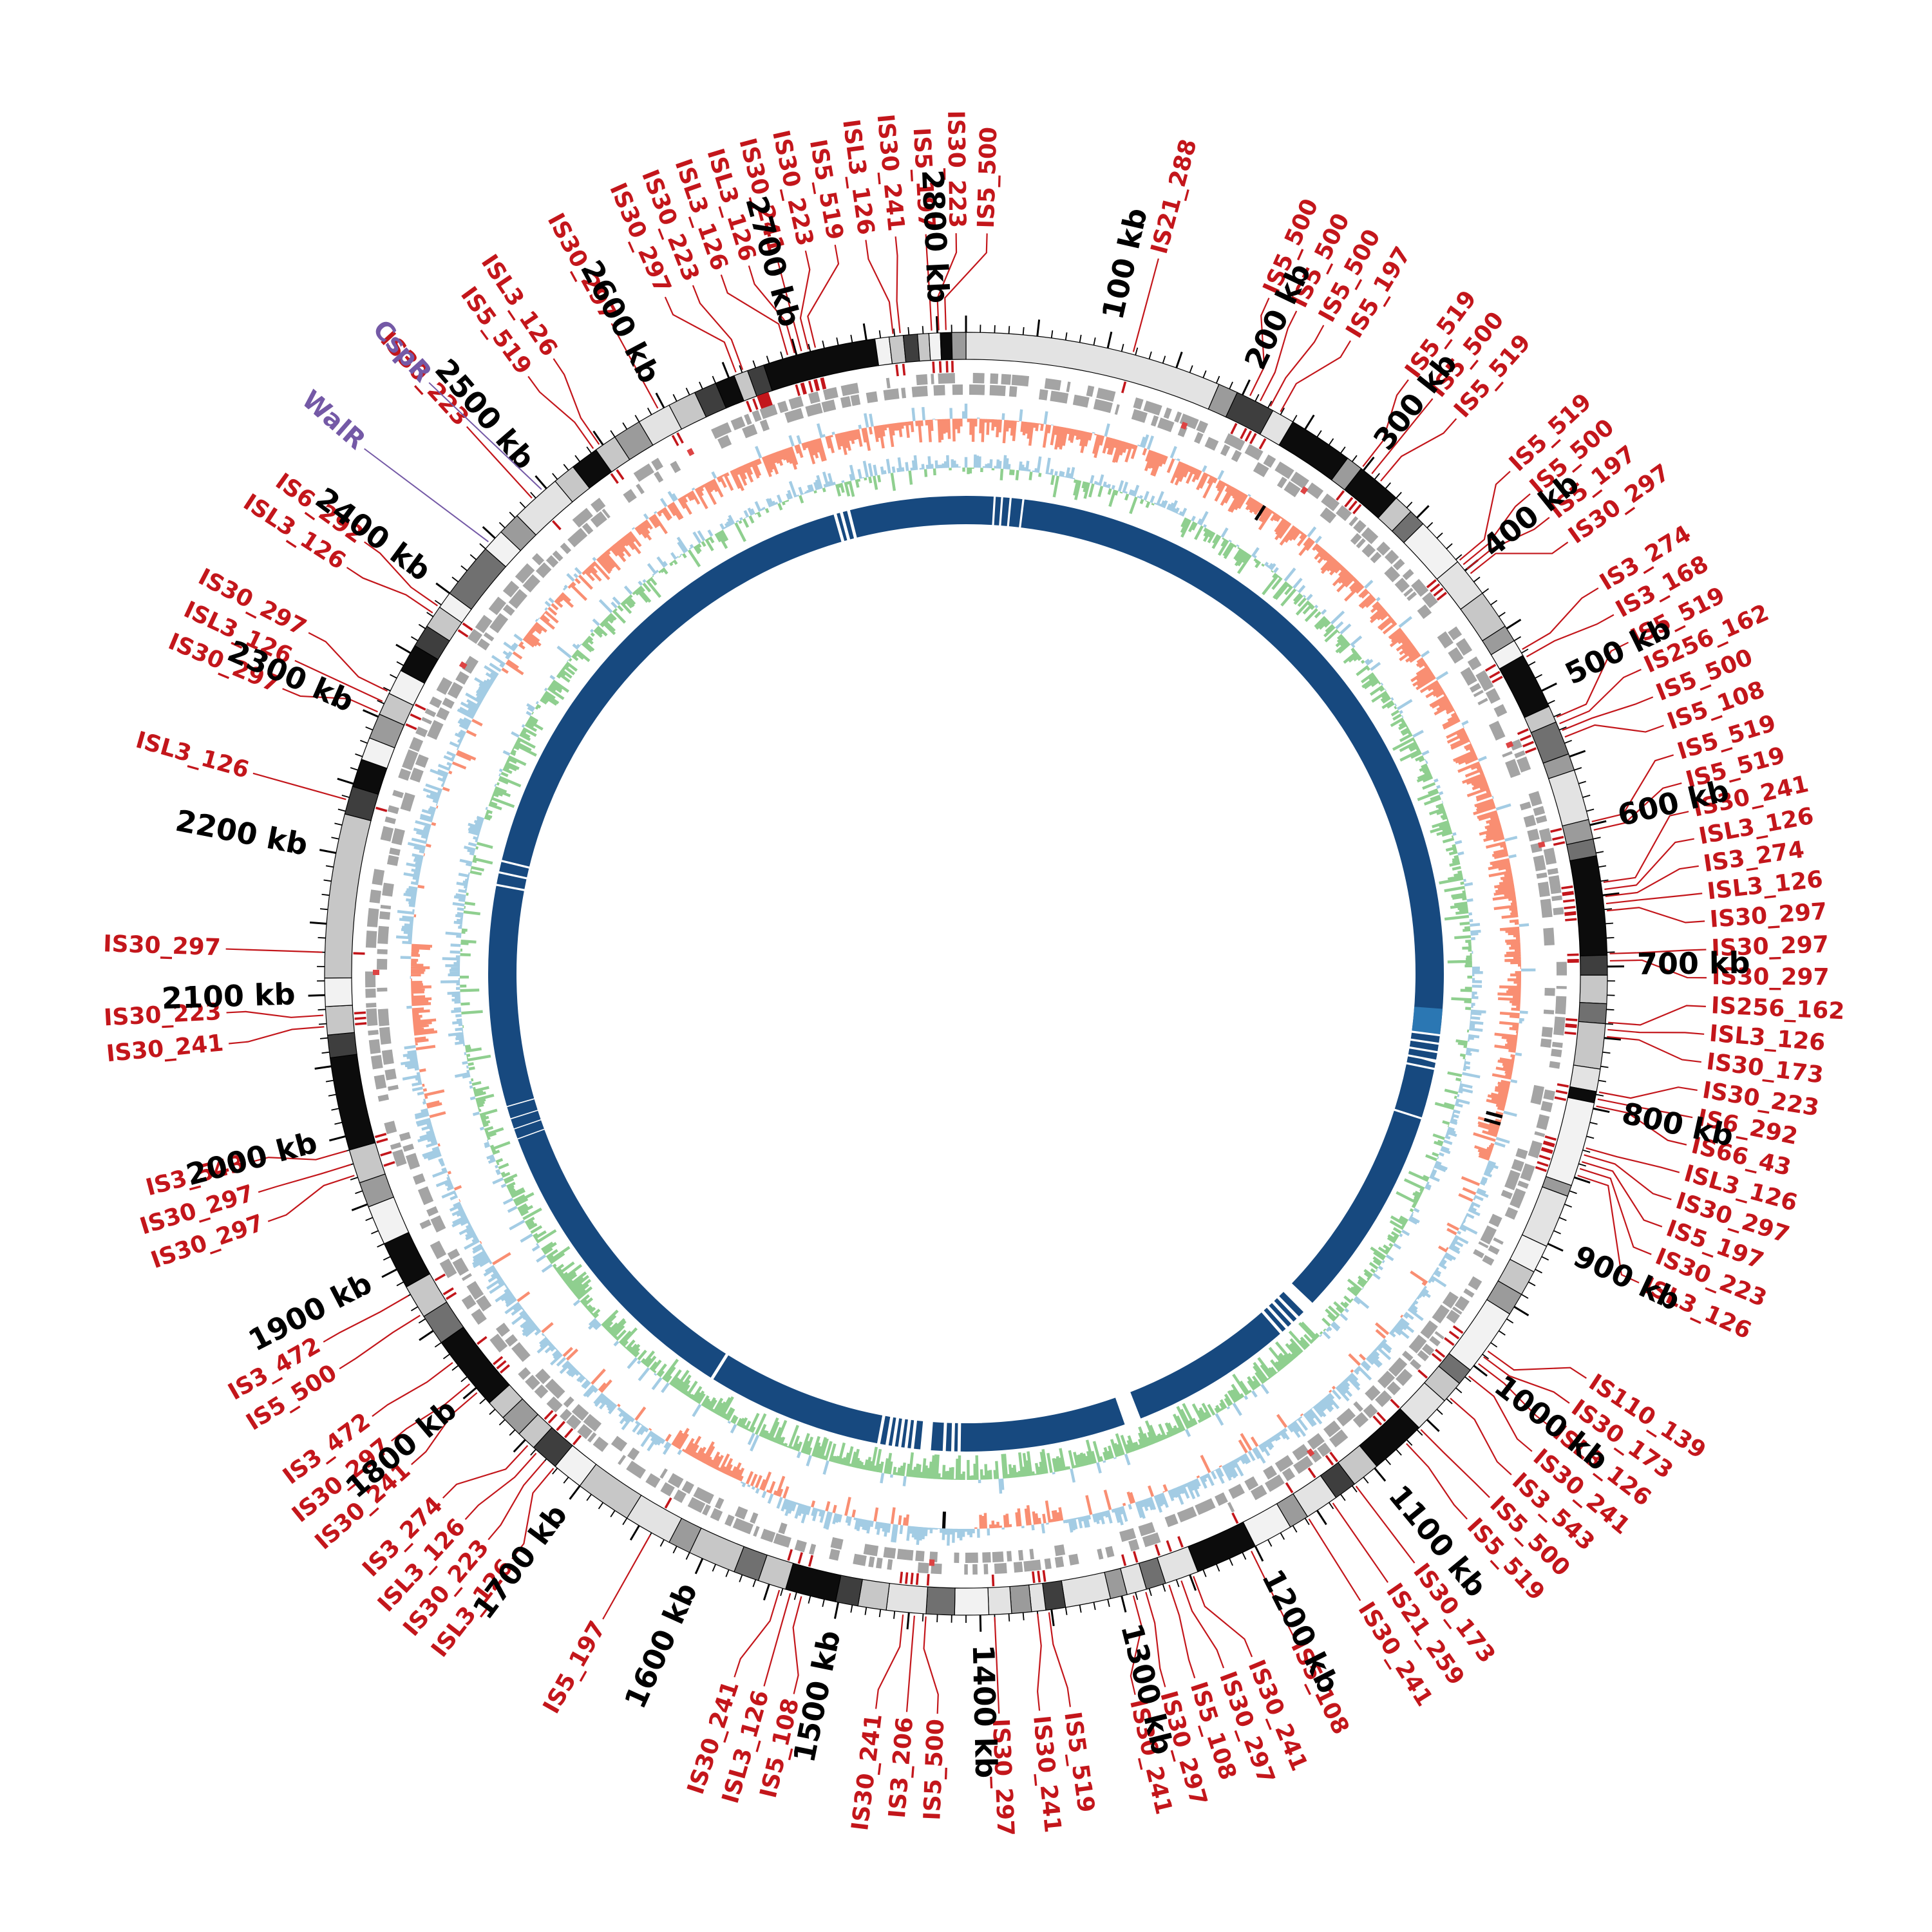 The image size is (1932, 1932). I want to click on is-element-label: ISL3_126, so click(192, 755).